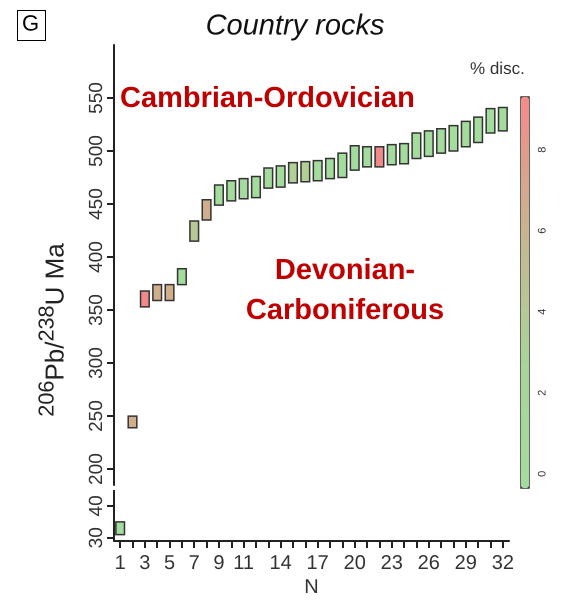 This screenshot has width=563, height=604. Describe the element at coordinates (311, 587) in the screenshot. I see `x-axis-title: N` at that location.